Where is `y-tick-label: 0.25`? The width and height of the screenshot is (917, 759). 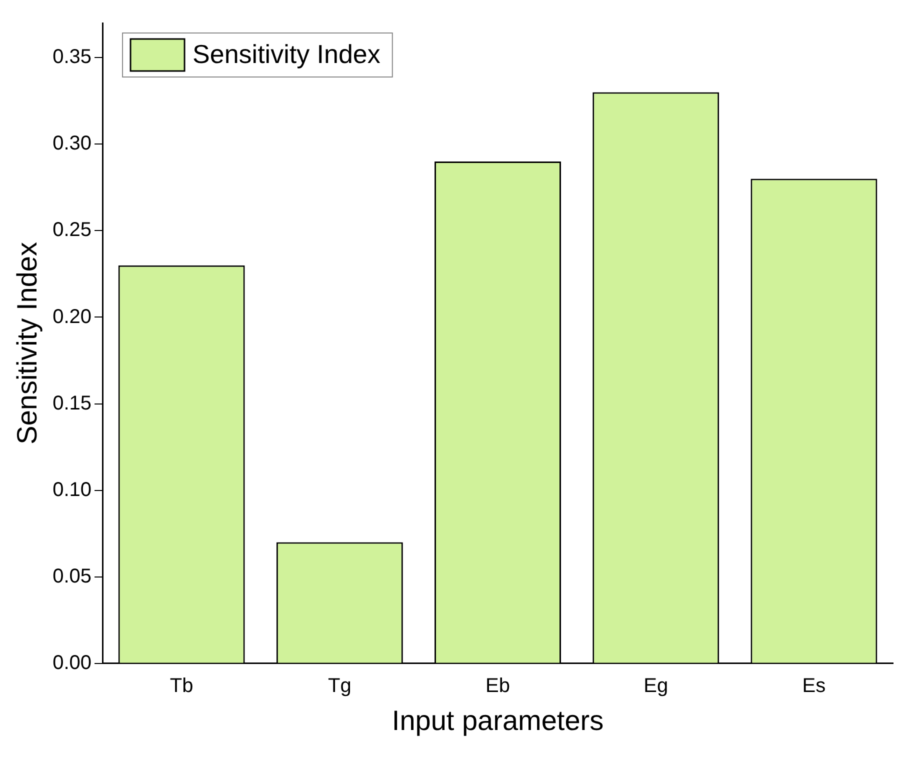 y-tick-label: 0.25 is located at coordinates (72, 230).